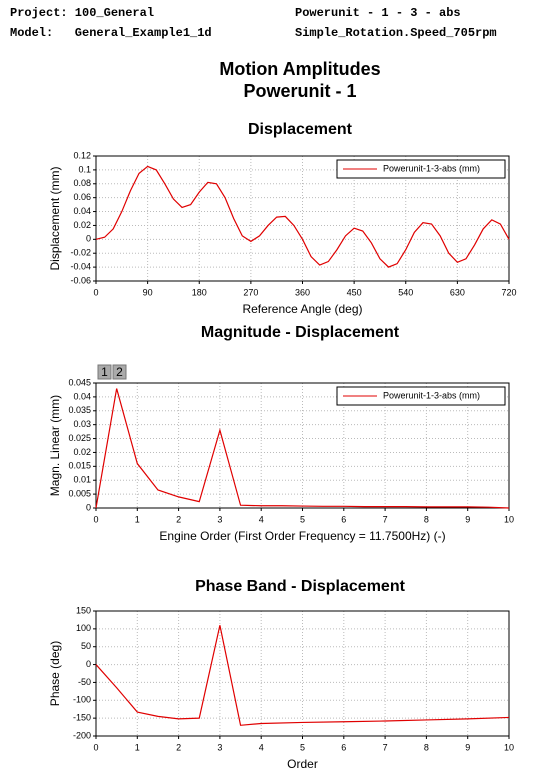 Image resolution: width=554 pixels, height=777 pixels. What do you see at coordinates (55, 445) in the screenshot?
I see `y-axis-label: Magn. Linear (mm)` at bounding box center [55, 445].